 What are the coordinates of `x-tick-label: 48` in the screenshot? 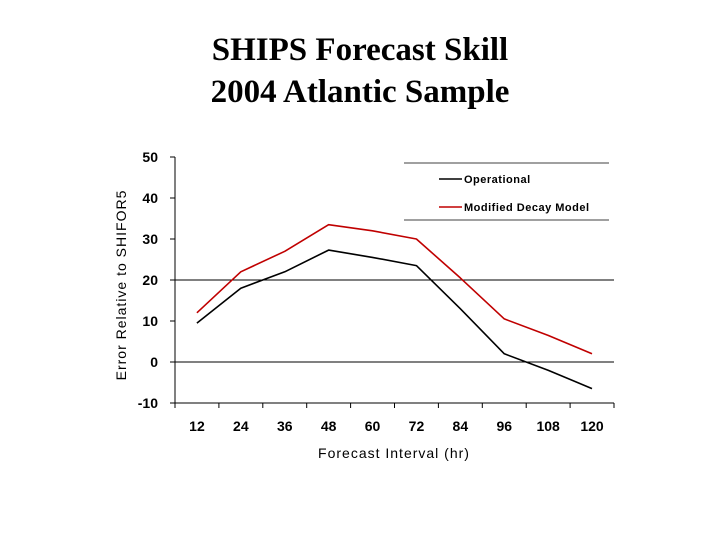 It's located at (329, 426).